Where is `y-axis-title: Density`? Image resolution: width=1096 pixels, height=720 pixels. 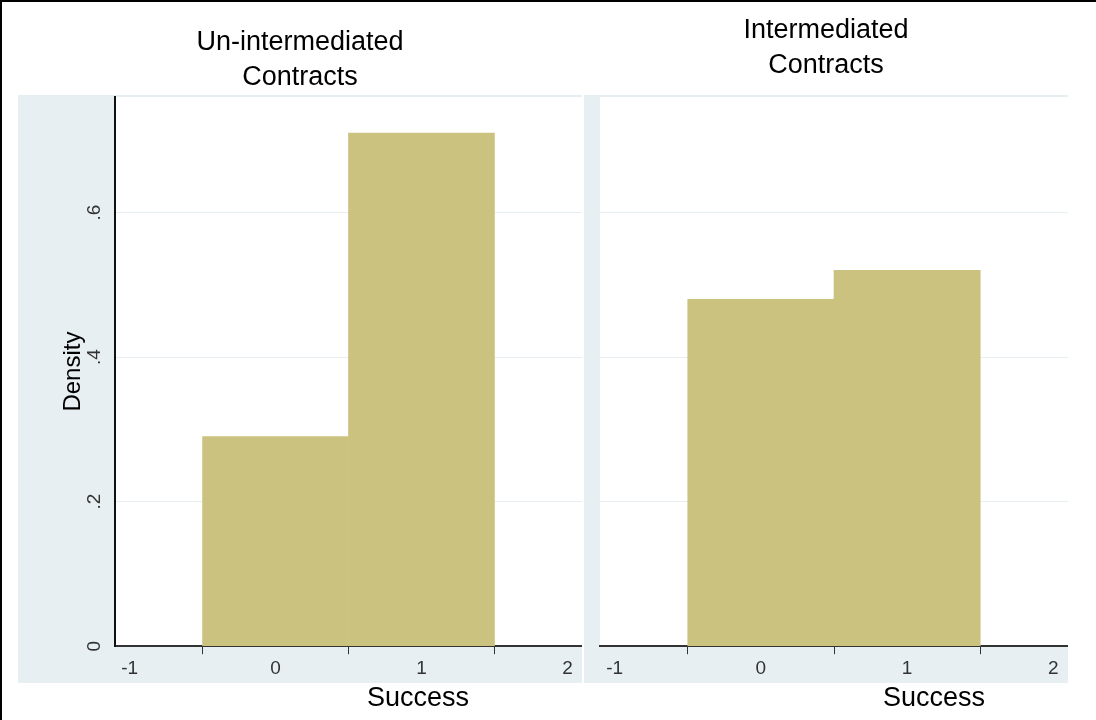
y-axis-title: Density is located at coordinates (72, 371).